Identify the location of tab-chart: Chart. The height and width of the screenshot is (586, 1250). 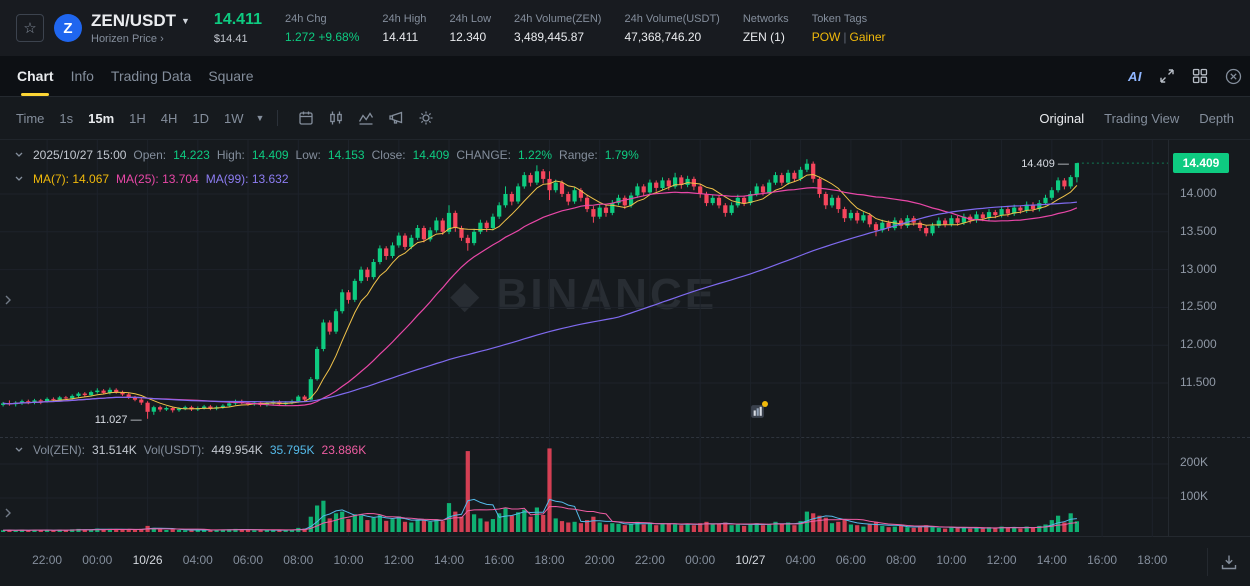
(35, 76).